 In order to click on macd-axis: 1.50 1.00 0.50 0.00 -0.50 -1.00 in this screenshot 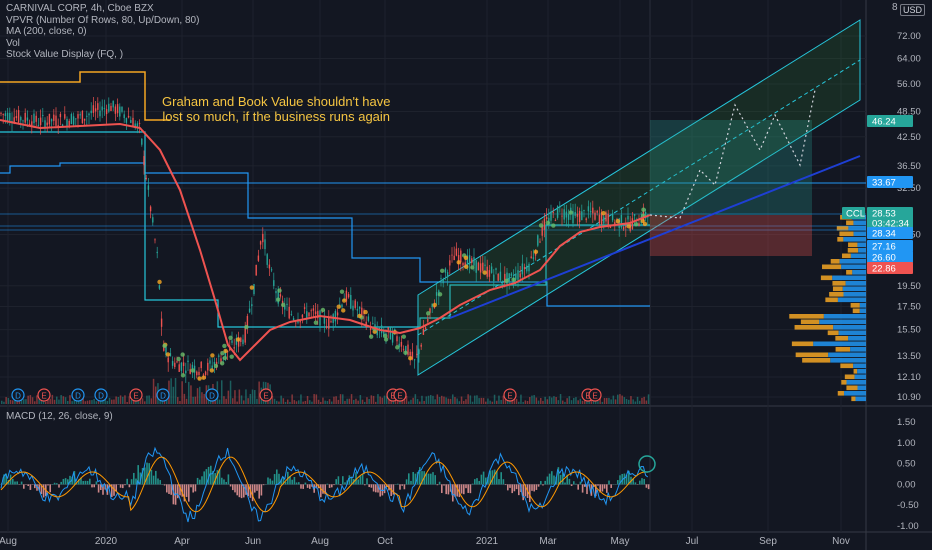, I will do `click(908, 474)`.